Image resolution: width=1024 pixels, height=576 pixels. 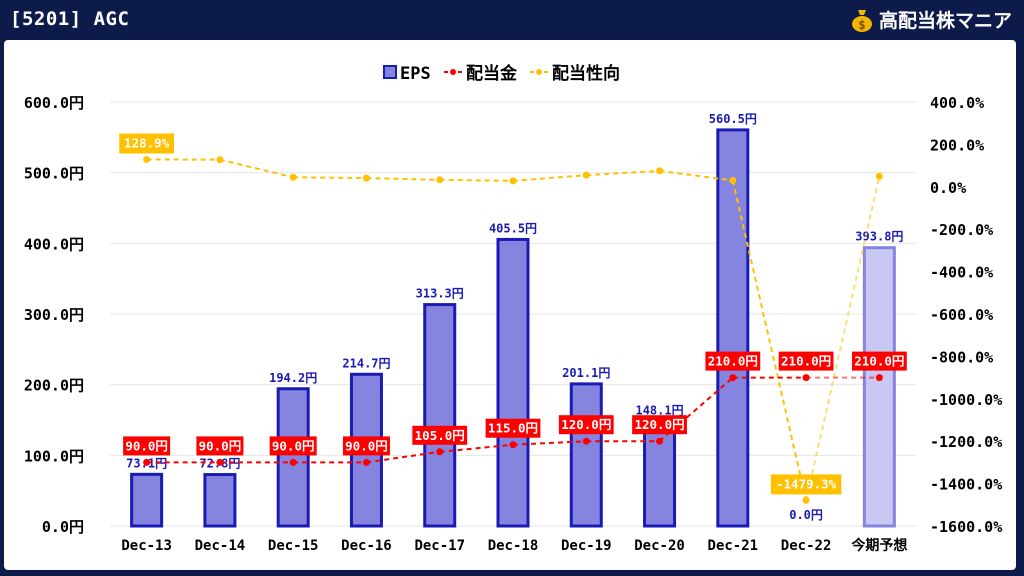 I want to click on eps-data-label: 313.3円, so click(x=440, y=294).